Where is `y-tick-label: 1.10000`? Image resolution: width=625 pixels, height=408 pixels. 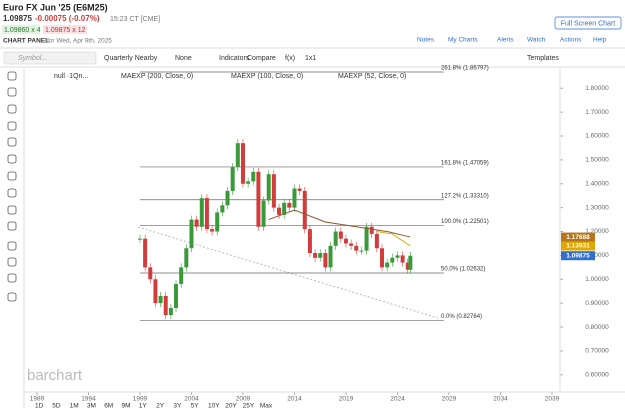
y-tick-label: 1.10000 is located at coordinates (597, 255).